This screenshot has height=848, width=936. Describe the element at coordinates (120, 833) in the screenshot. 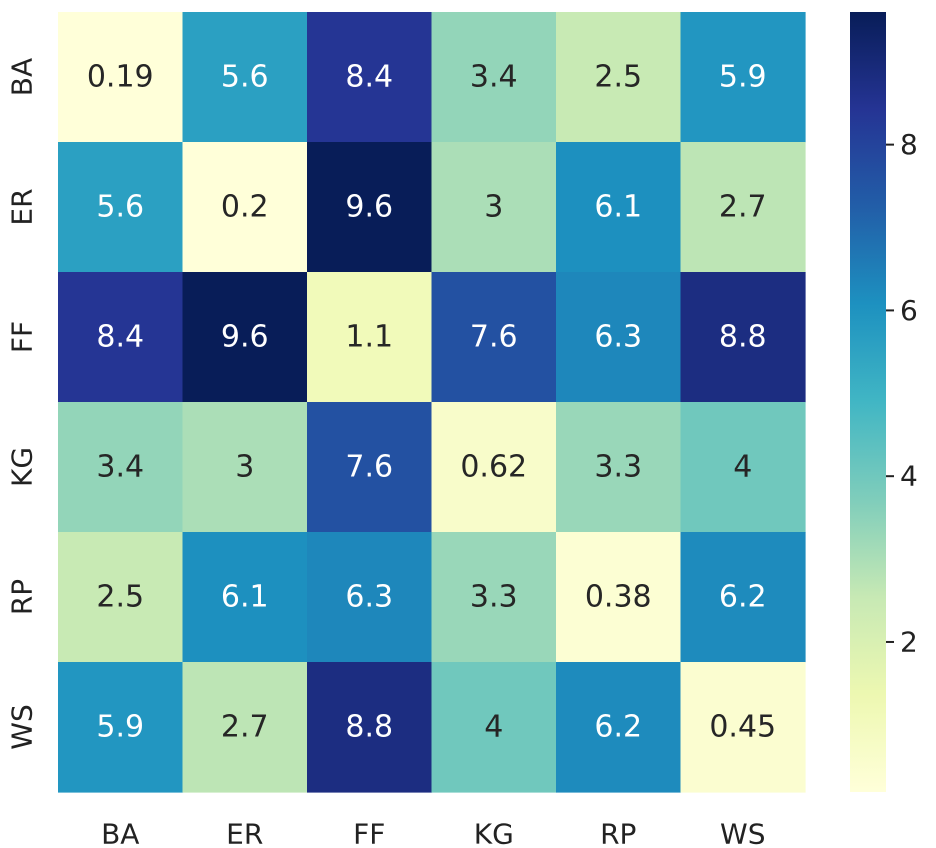

I see `x-tick-label: BA` at that location.